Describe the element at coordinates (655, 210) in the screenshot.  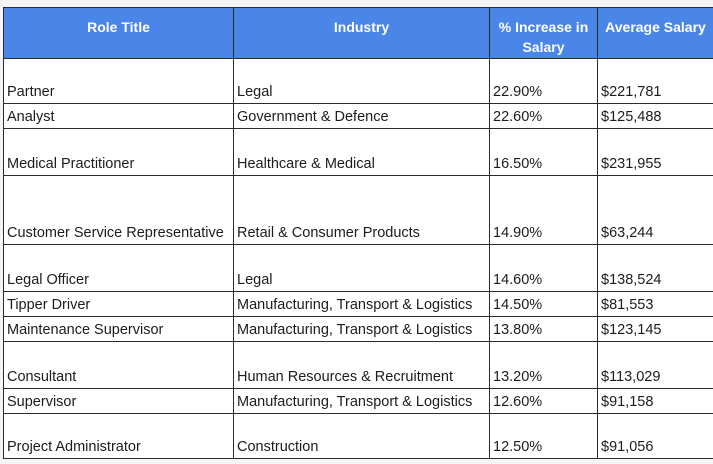
I see `cell-salary: $63,244` at that location.